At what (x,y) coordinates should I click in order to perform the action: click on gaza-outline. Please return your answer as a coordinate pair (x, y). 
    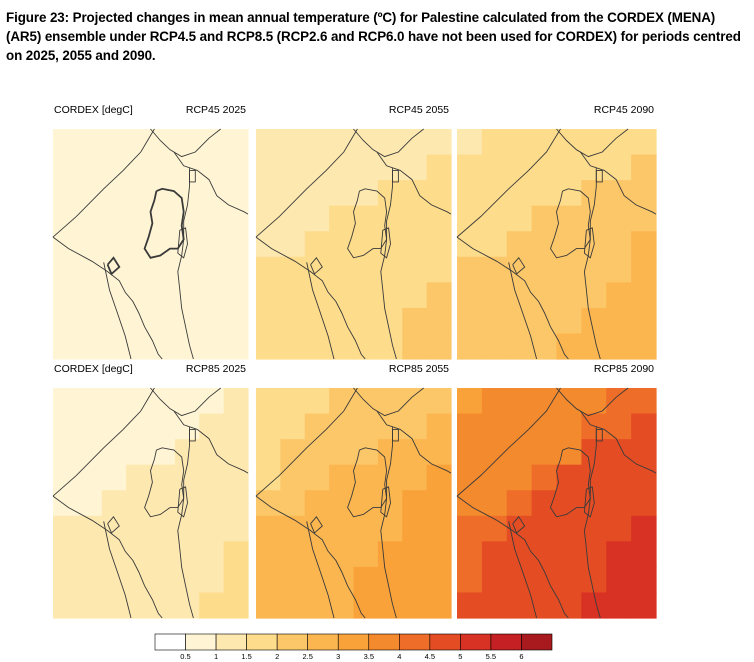
    Looking at the image, I should click on (519, 266).